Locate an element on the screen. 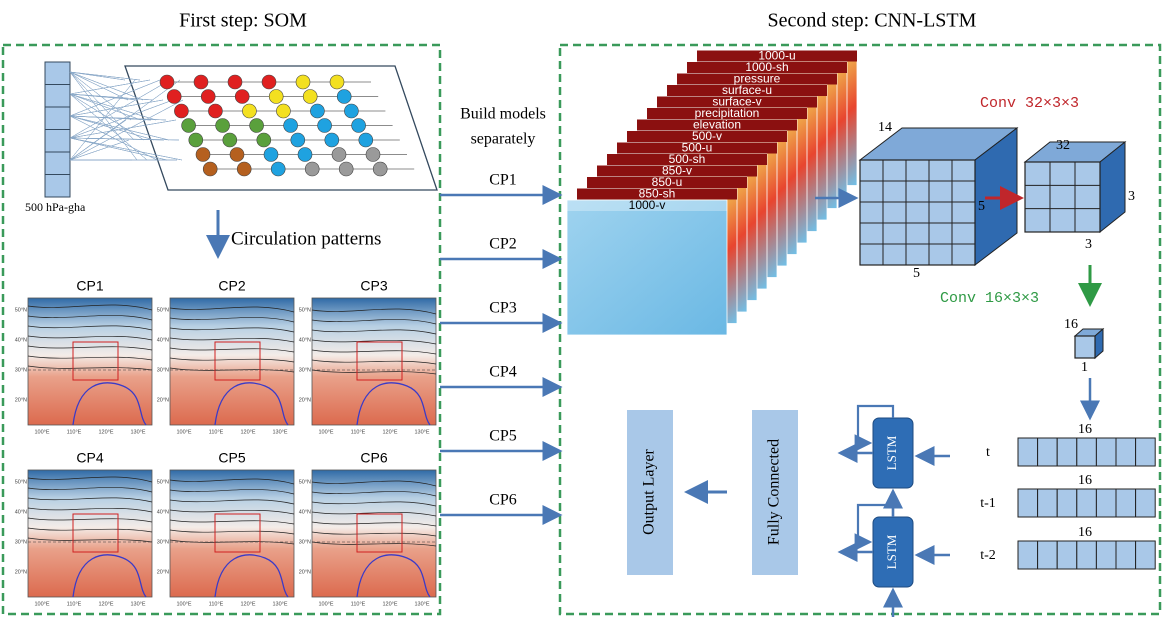  cp-label: CP5 is located at coordinates (503, 436).